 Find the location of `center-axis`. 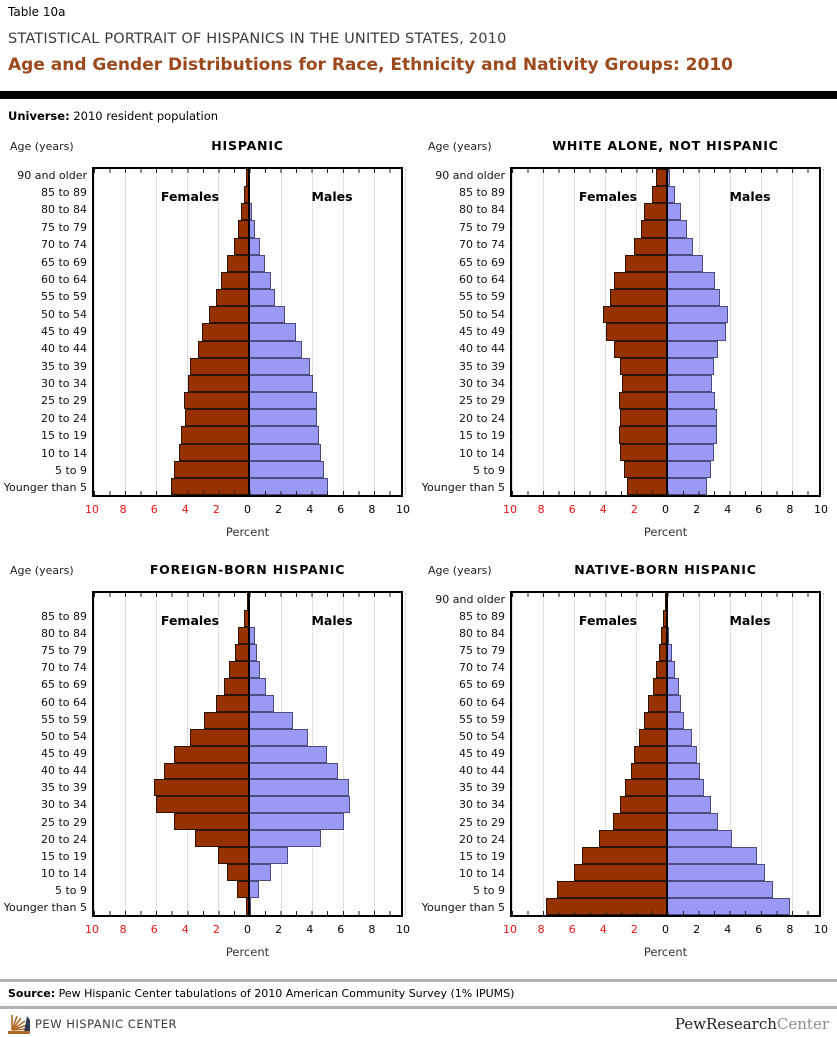

center-axis is located at coordinates (248, 754).